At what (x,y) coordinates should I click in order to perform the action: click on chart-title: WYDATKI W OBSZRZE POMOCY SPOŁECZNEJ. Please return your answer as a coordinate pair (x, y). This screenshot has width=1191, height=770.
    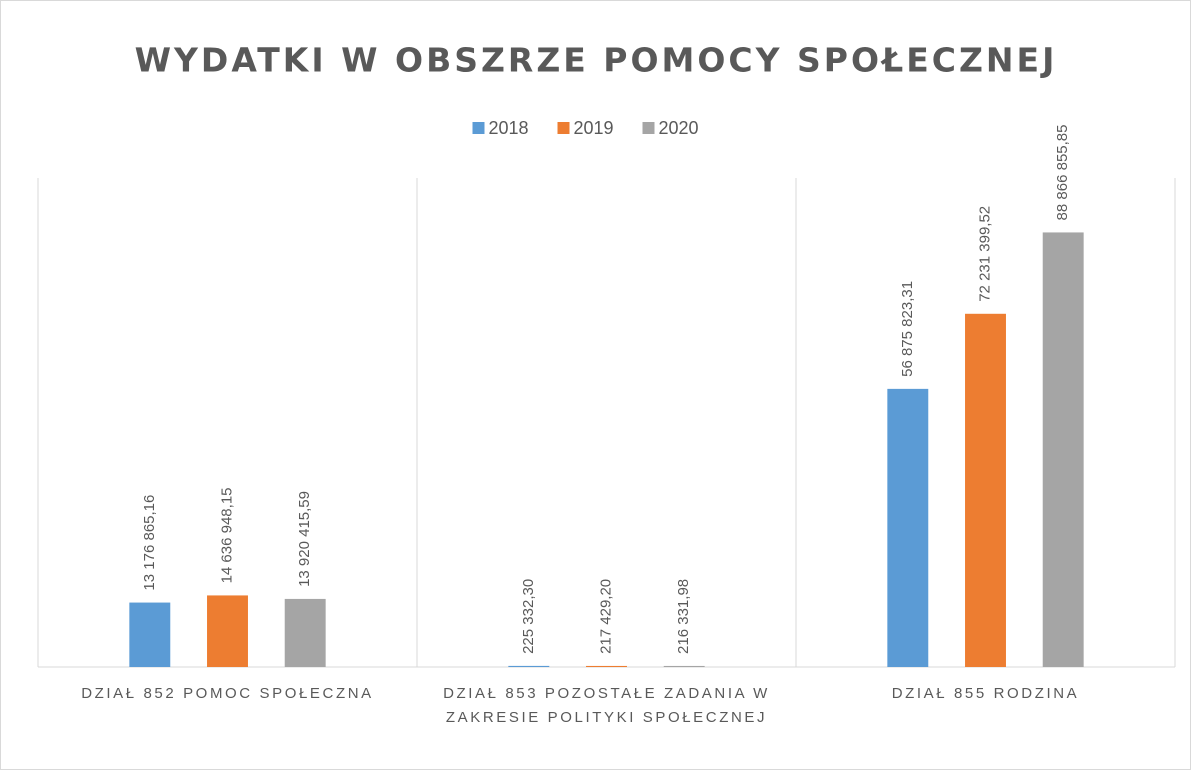
    Looking at the image, I should click on (596, 60).